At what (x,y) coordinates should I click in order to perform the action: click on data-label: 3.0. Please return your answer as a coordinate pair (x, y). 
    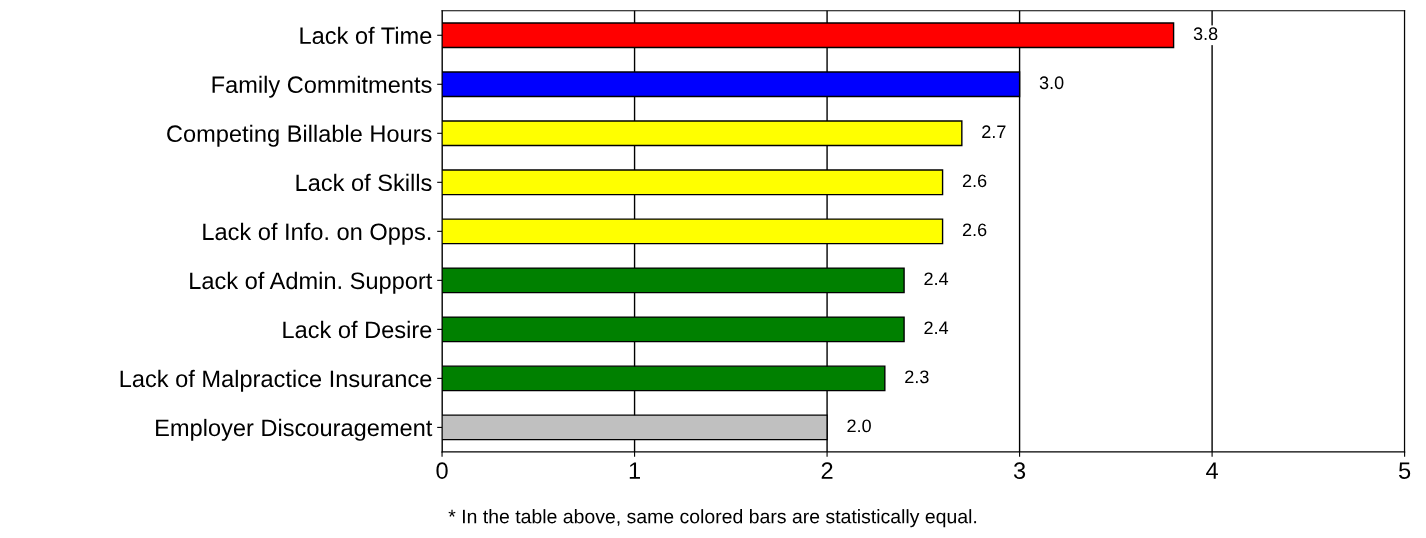
    Looking at the image, I should click on (1051, 83).